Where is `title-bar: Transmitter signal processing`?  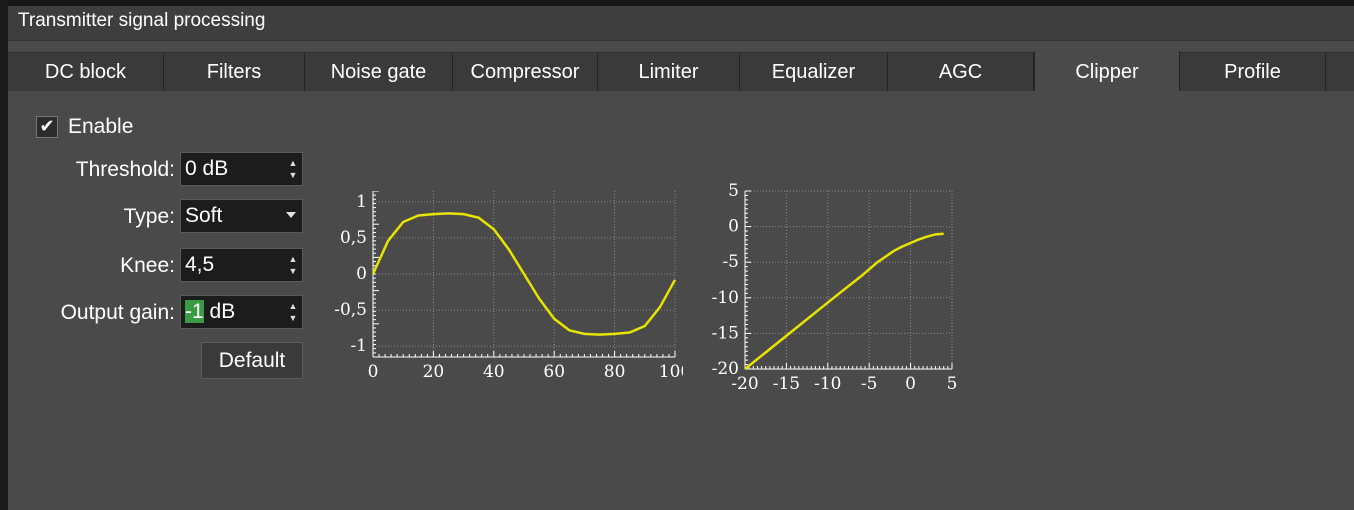 title-bar: Transmitter signal processing is located at coordinates (681, 23).